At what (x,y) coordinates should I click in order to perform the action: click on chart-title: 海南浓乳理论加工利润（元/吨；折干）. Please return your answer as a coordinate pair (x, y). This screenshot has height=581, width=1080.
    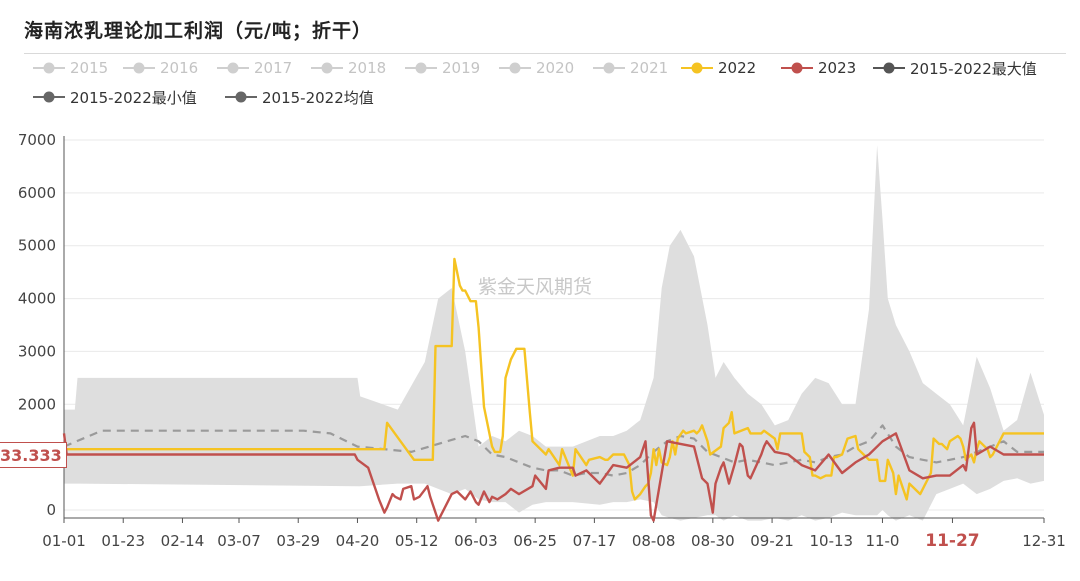
    Looking at the image, I should click on (198, 31).